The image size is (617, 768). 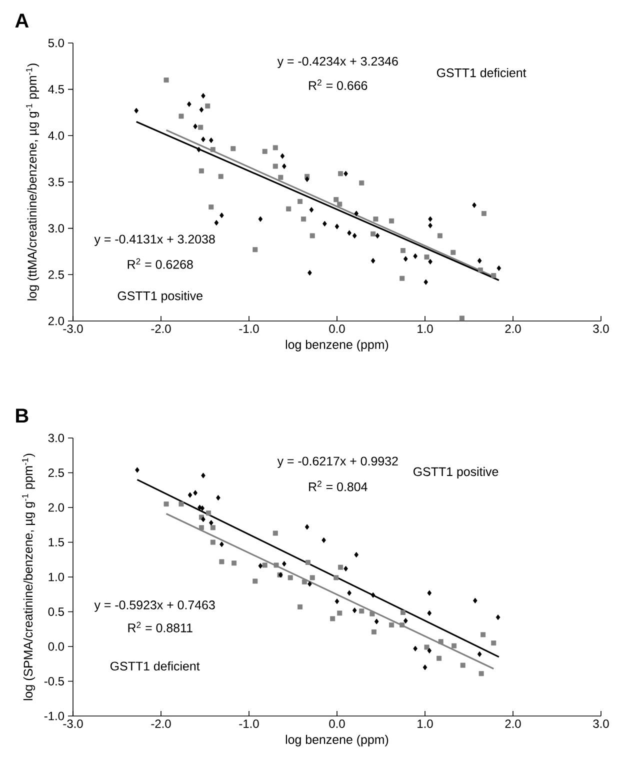 What do you see at coordinates (56, 646) in the screenshot?
I see `y-tick-label: 0.0` at bounding box center [56, 646].